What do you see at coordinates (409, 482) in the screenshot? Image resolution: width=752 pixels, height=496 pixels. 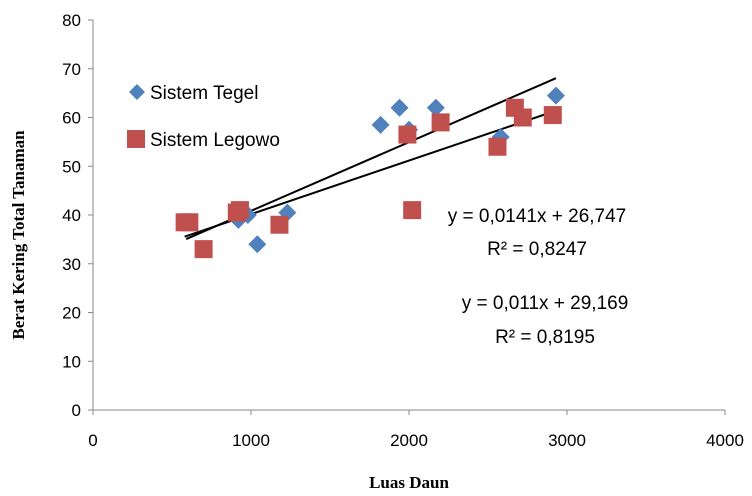 I see `x-axis-title: Luas Daun` at bounding box center [409, 482].